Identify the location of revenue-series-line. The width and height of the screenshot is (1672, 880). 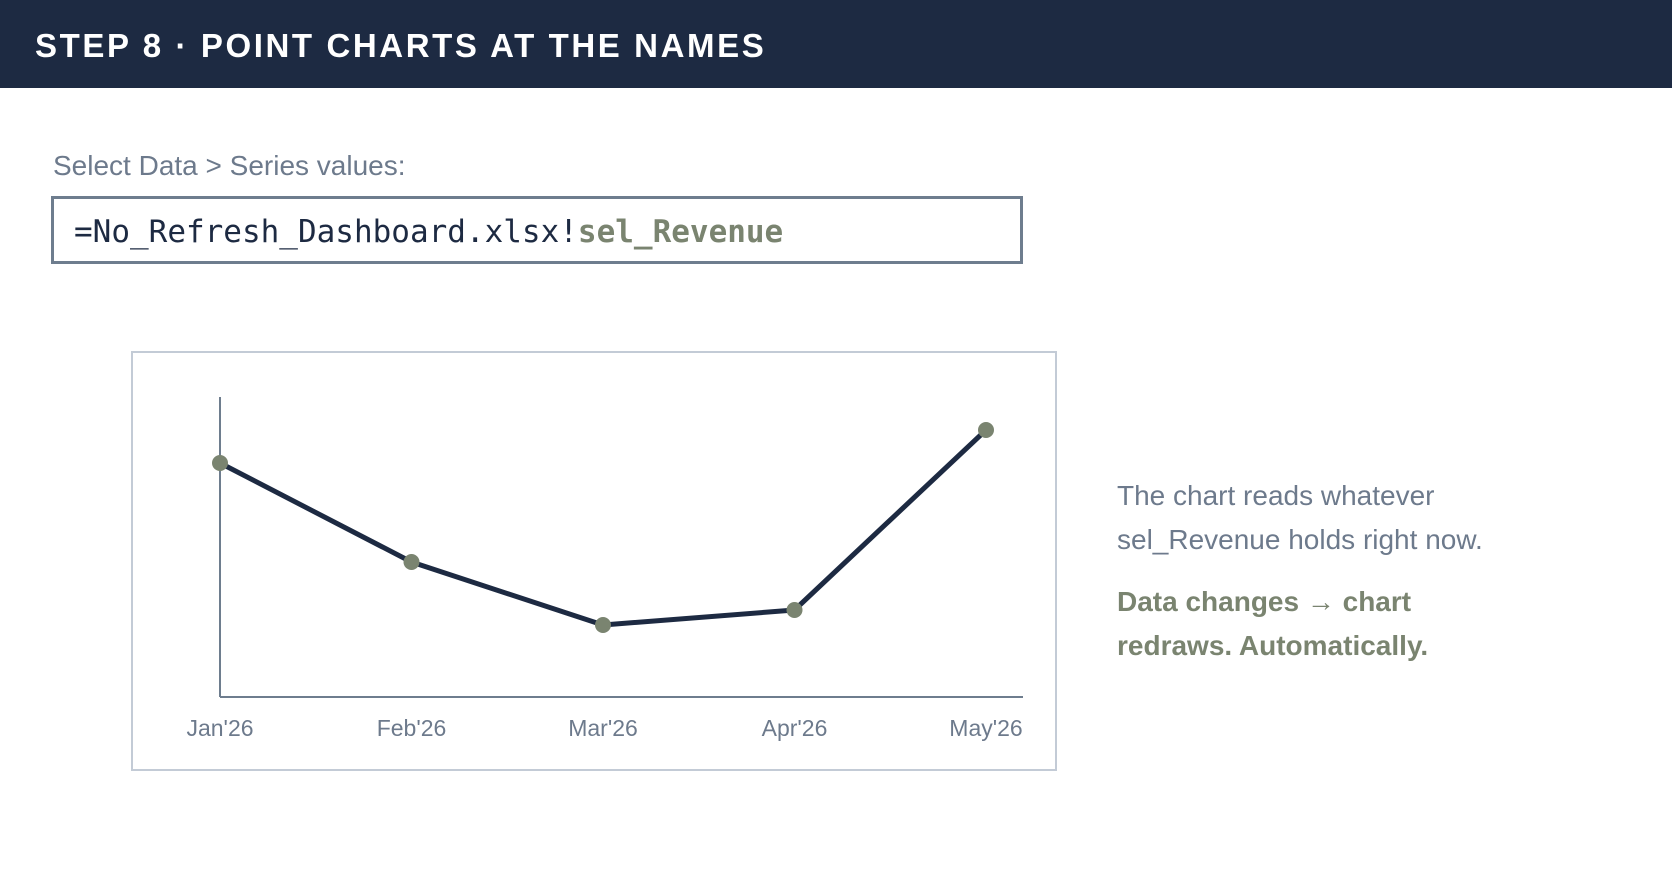
(603, 527).